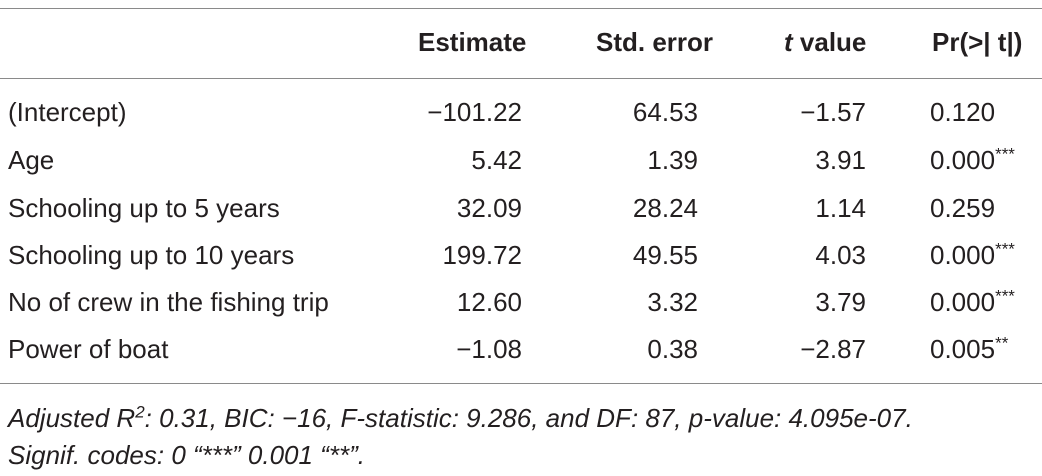 This screenshot has height=476, width=1042. I want to click on numeric-cell: −2.87, so click(833, 349).